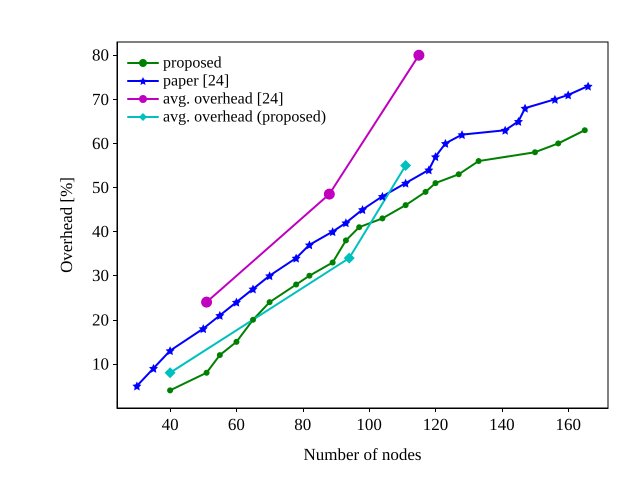 This screenshot has width=640, height=489. What do you see at coordinates (223, 99) in the screenshot?
I see `legend-label: avg. overhead [24]` at bounding box center [223, 99].